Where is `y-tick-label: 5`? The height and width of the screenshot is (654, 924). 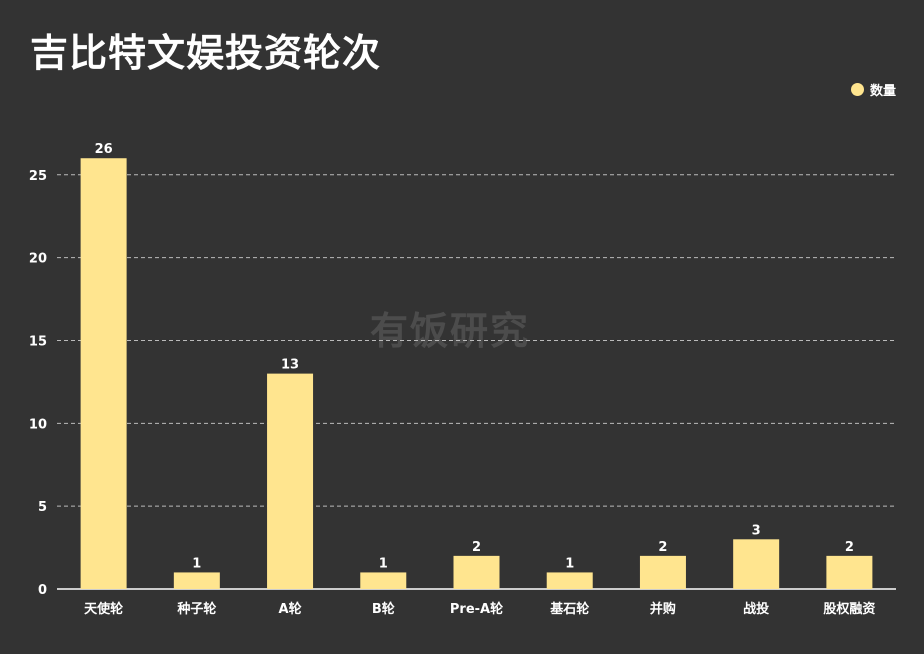
y-tick-label: 5 is located at coordinates (42, 507).